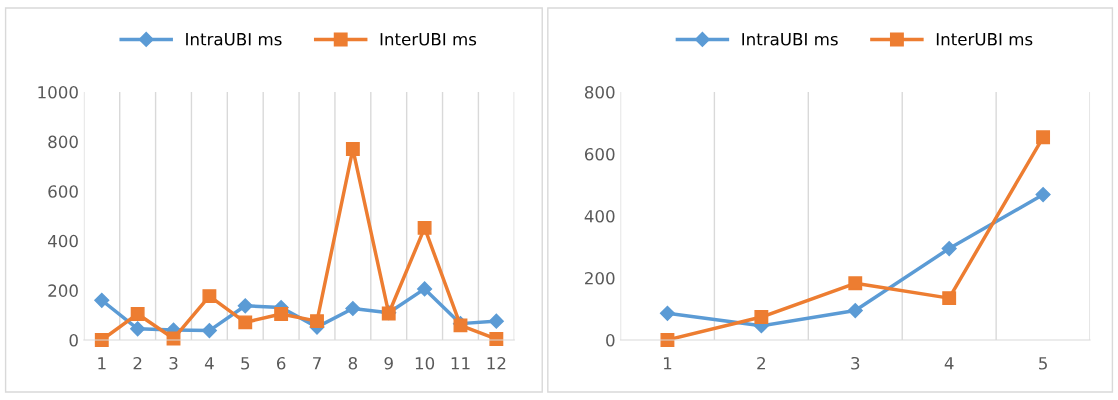  What do you see at coordinates (388, 363) in the screenshot?
I see `x-tick-label: 9` at bounding box center [388, 363].